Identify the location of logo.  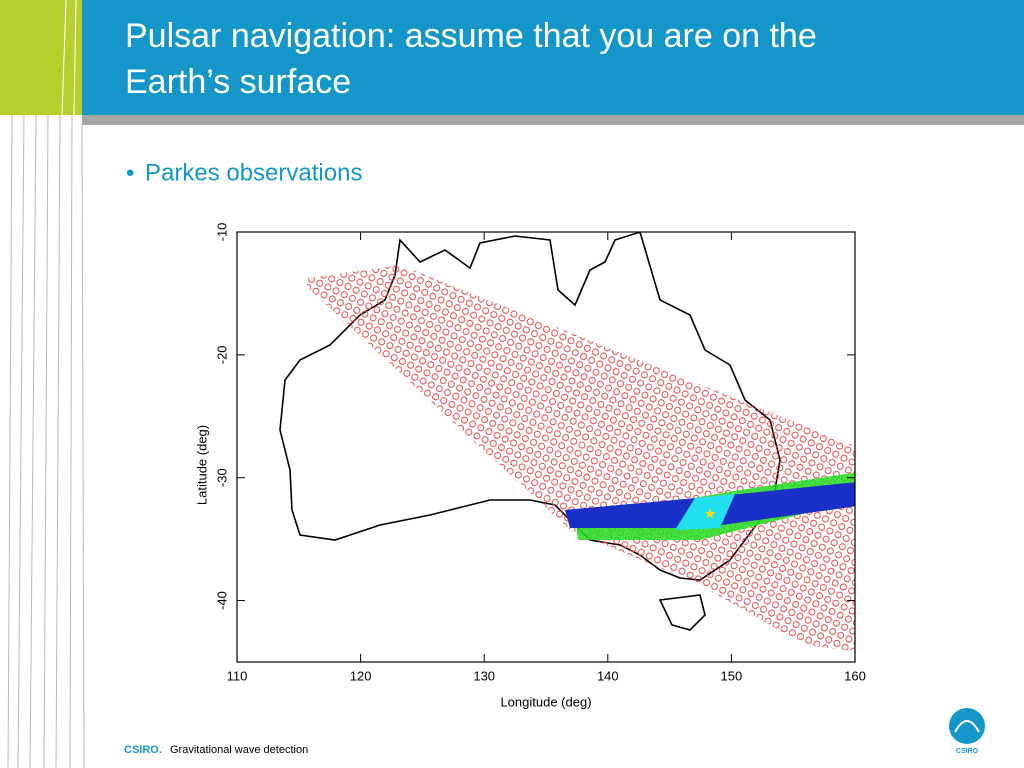
(967, 726).